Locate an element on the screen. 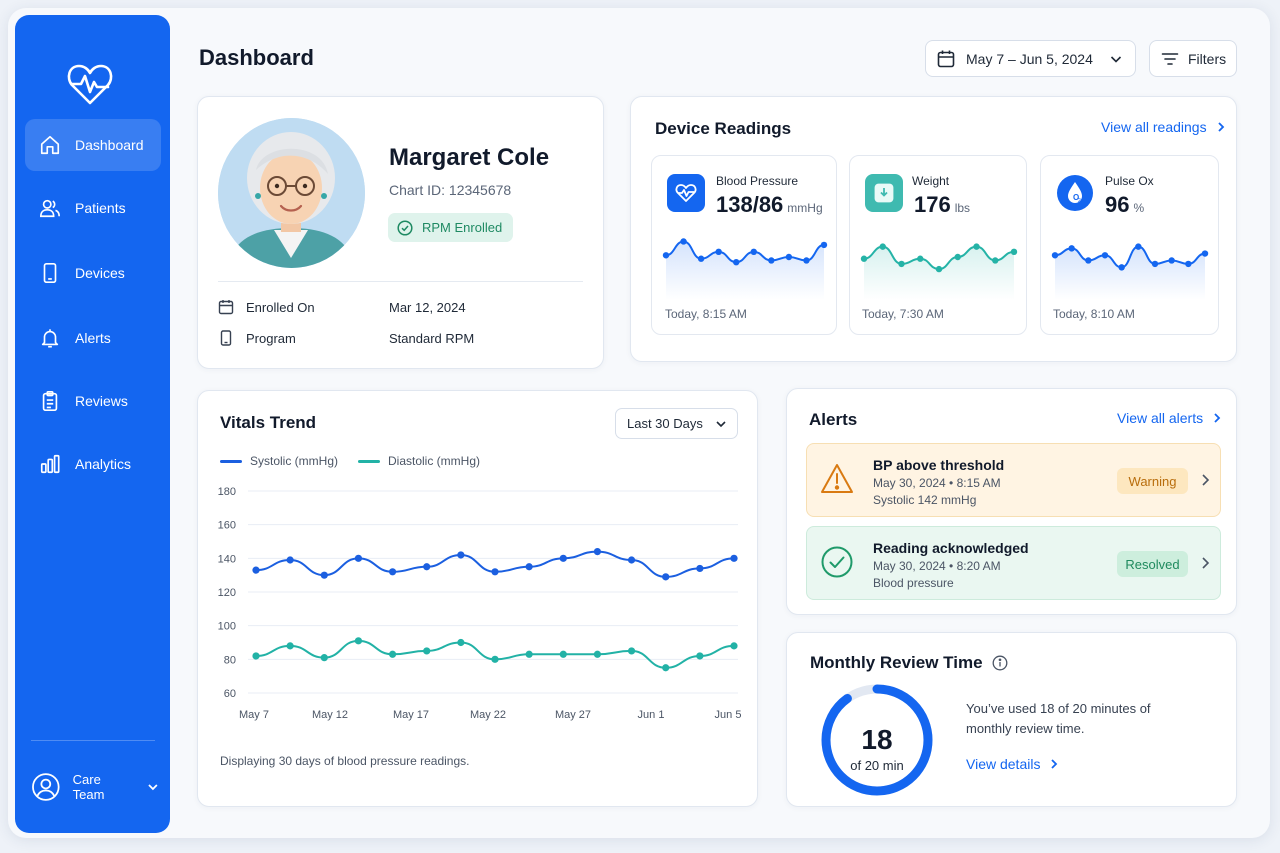 This screenshot has height=853, width=1280. view-details-link: View details is located at coordinates (1013, 764).